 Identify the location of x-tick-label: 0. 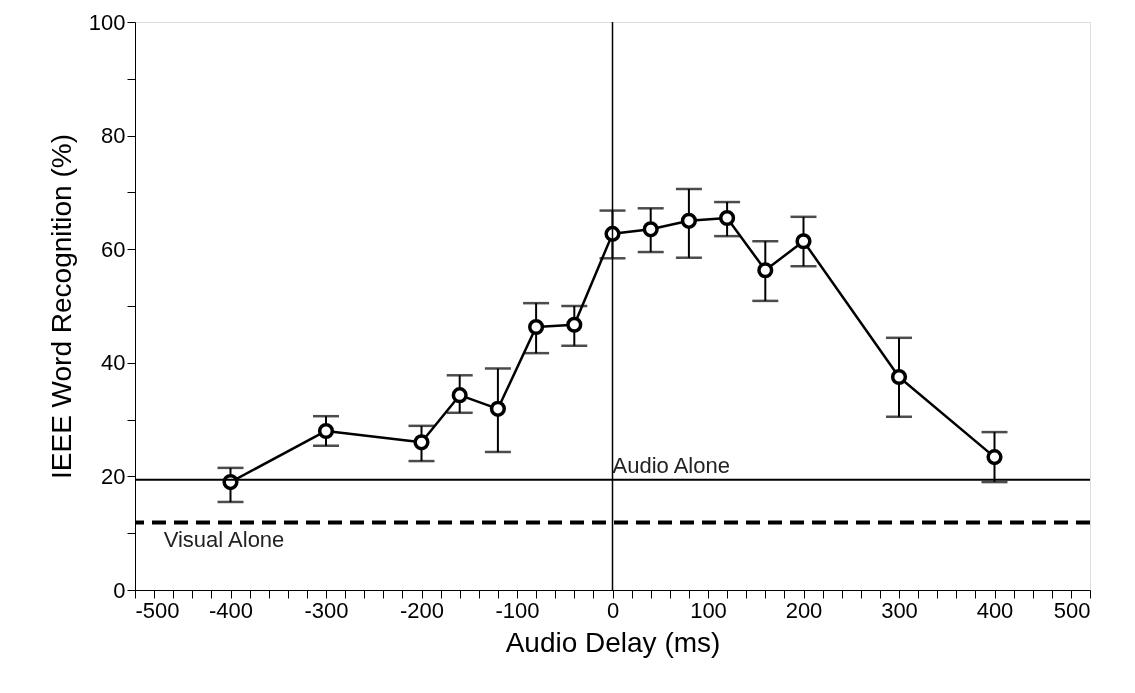
(613, 610).